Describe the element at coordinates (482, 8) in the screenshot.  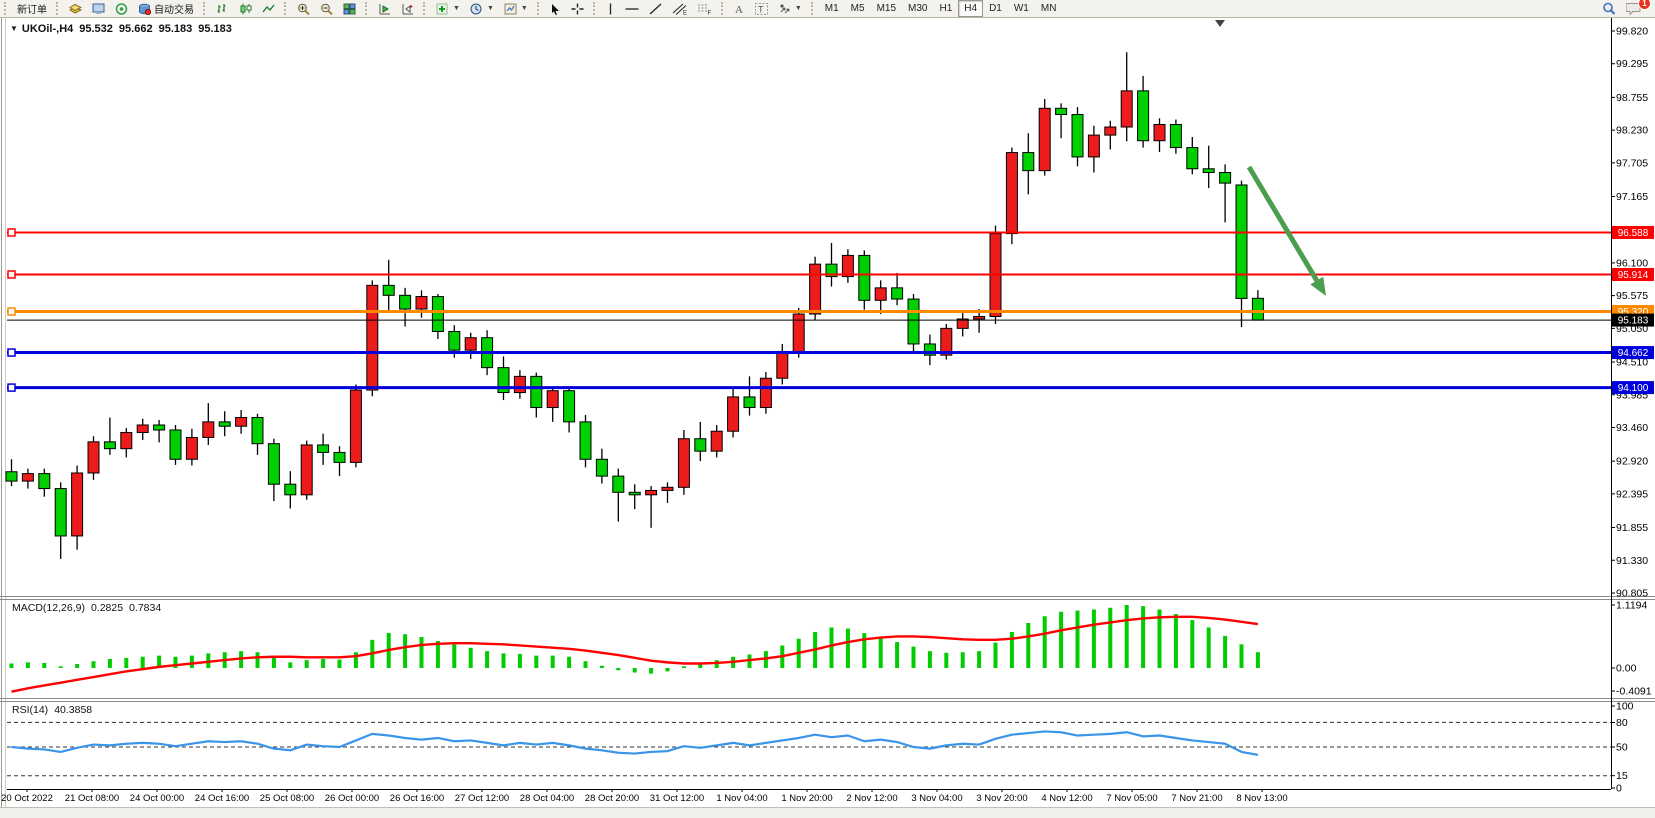
I see `periods-clock-button: ▼` at that location.